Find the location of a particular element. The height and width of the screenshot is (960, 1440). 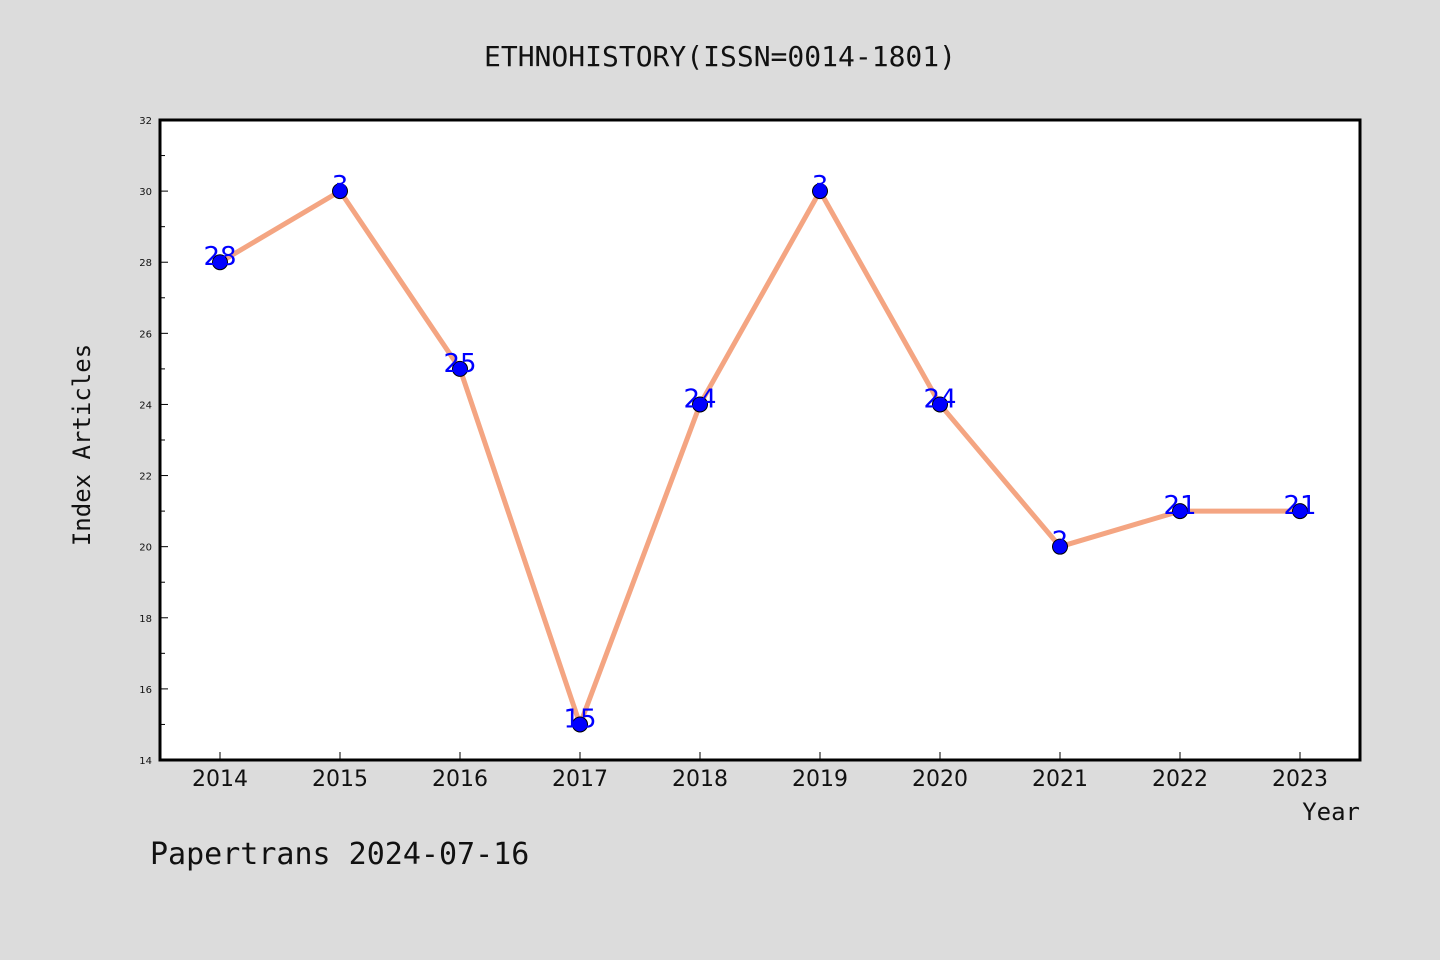

data-label: 28 is located at coordinates (219, 257).